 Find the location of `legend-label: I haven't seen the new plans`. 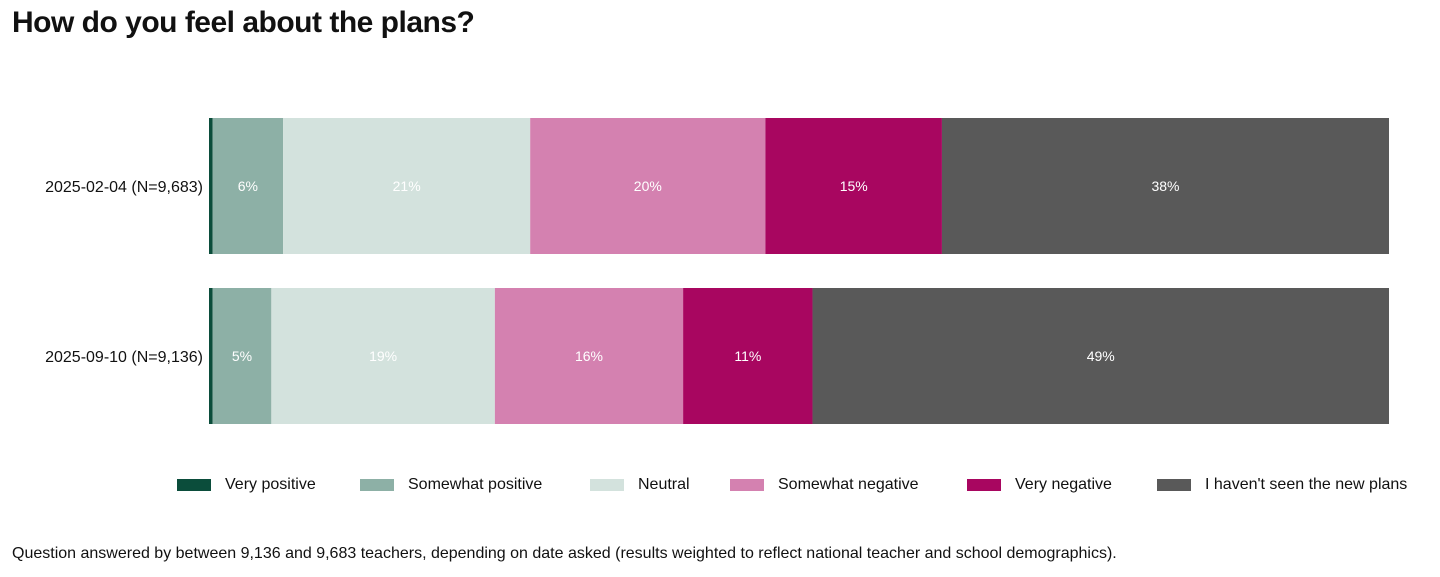

legend-label: I haven't seen the new plans is located at coordinates (1306, 484).